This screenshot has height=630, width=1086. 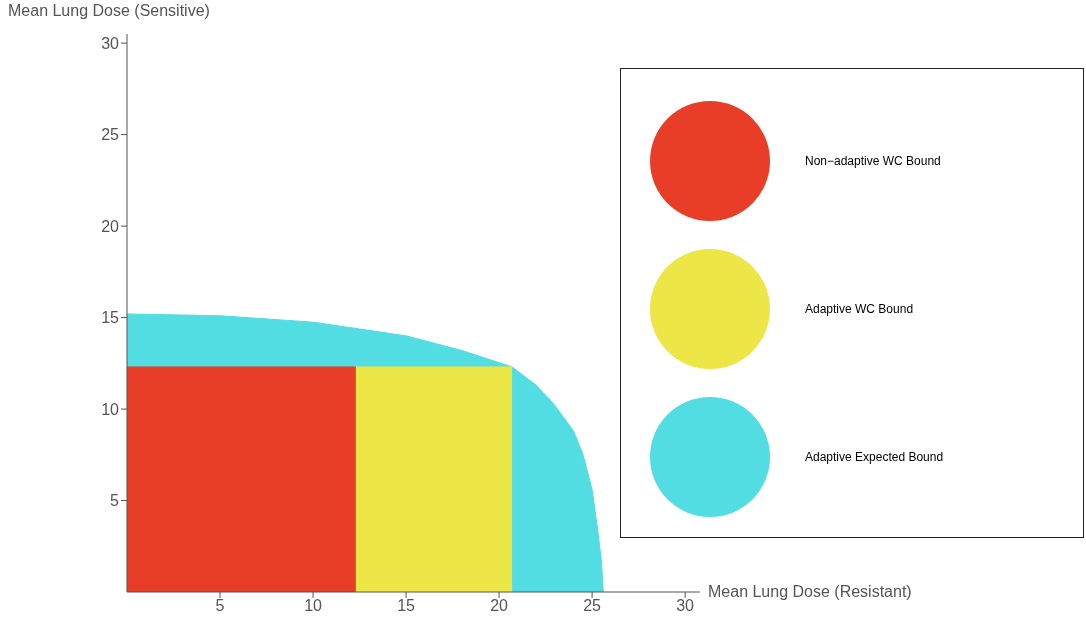 I want to click on x-tick-label: 10, so click(x=313, y=606).